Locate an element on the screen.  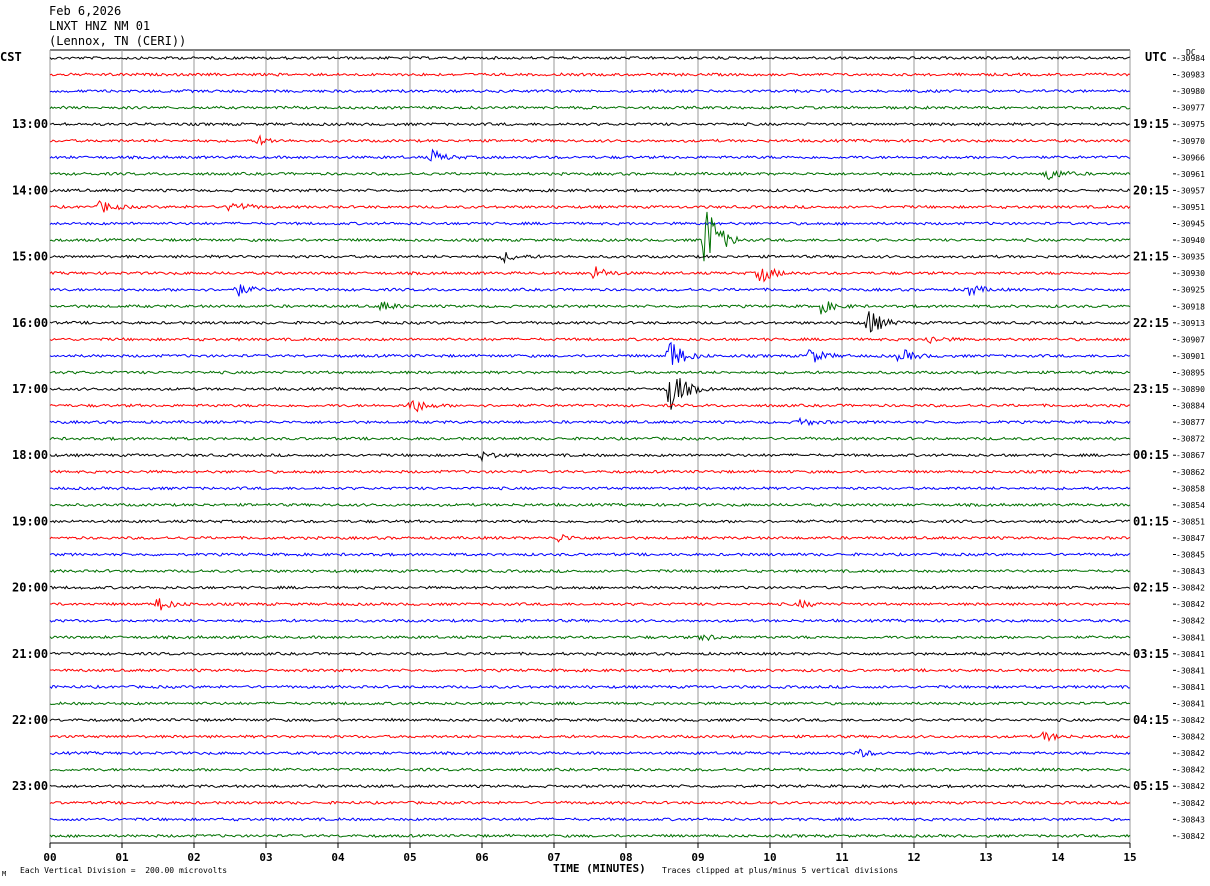
utc-label-02:15: 02:15 is located at coordinates (1151, 588).